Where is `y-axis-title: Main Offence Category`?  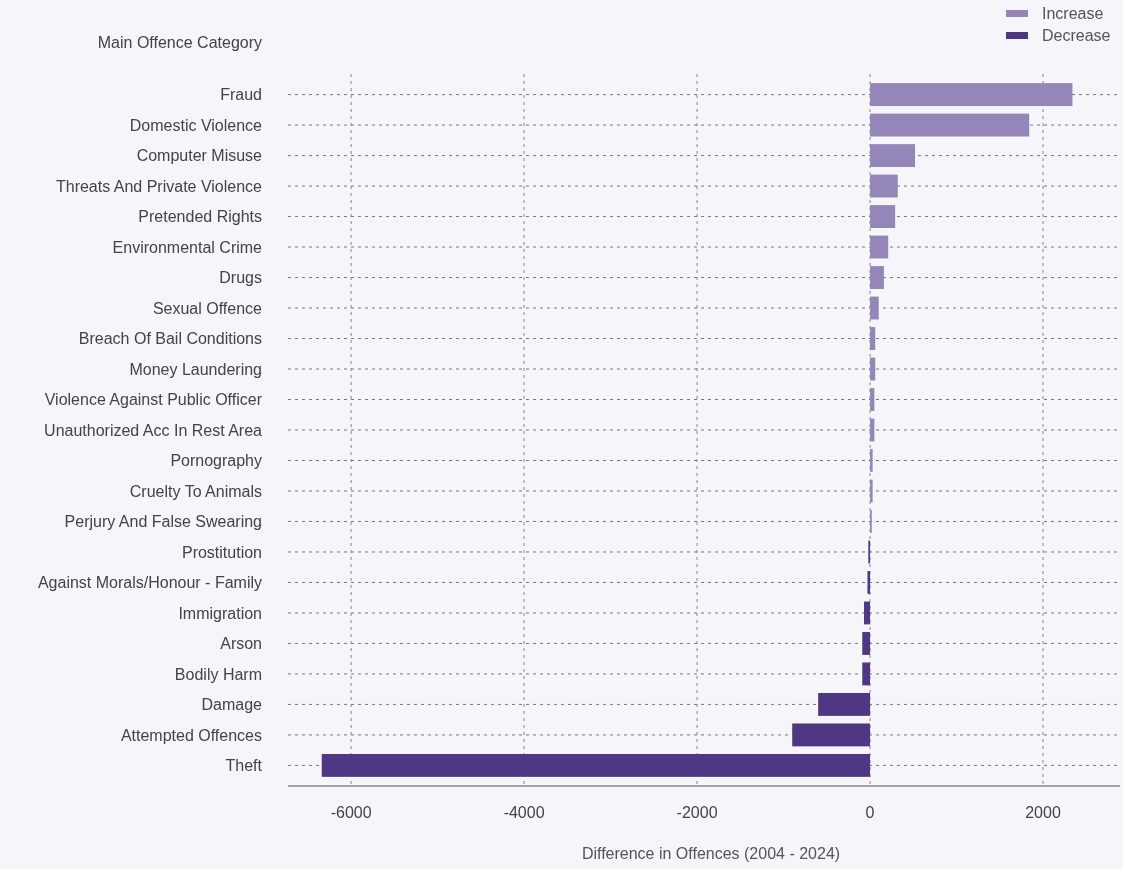
y-axis-title: Main Offence Category is located at coordinates (179, 42).